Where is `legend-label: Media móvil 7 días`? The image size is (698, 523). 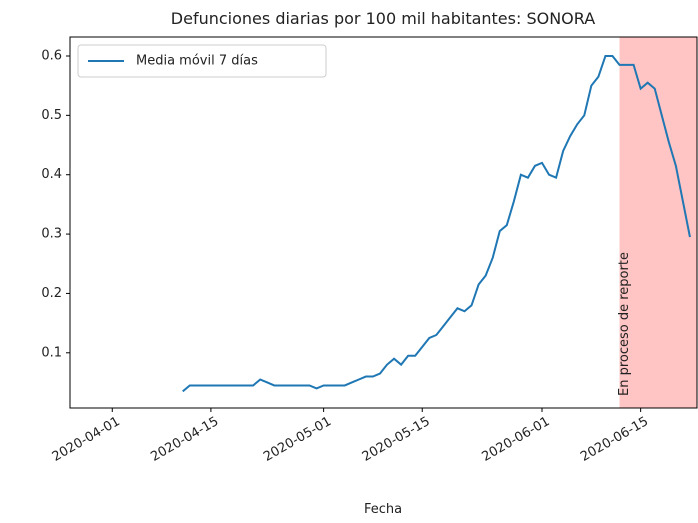 legend-label: Media móvil 7 días is located at coordinates (197, 61).